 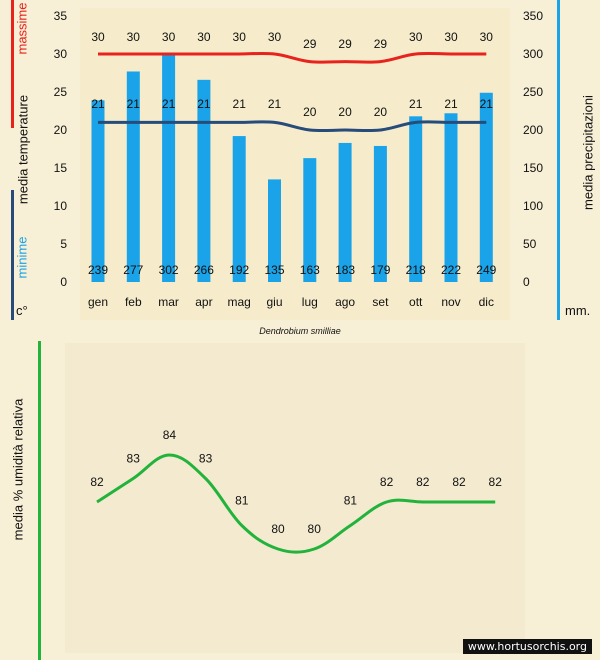 I want to click on min-temperature-line, so click(x=292, y=126).